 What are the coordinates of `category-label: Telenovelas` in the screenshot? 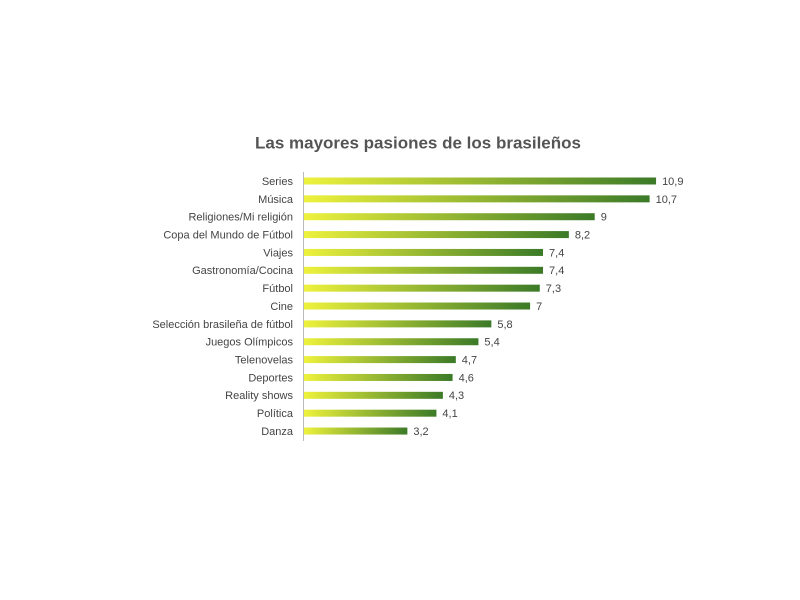 It's located at (264, 361).